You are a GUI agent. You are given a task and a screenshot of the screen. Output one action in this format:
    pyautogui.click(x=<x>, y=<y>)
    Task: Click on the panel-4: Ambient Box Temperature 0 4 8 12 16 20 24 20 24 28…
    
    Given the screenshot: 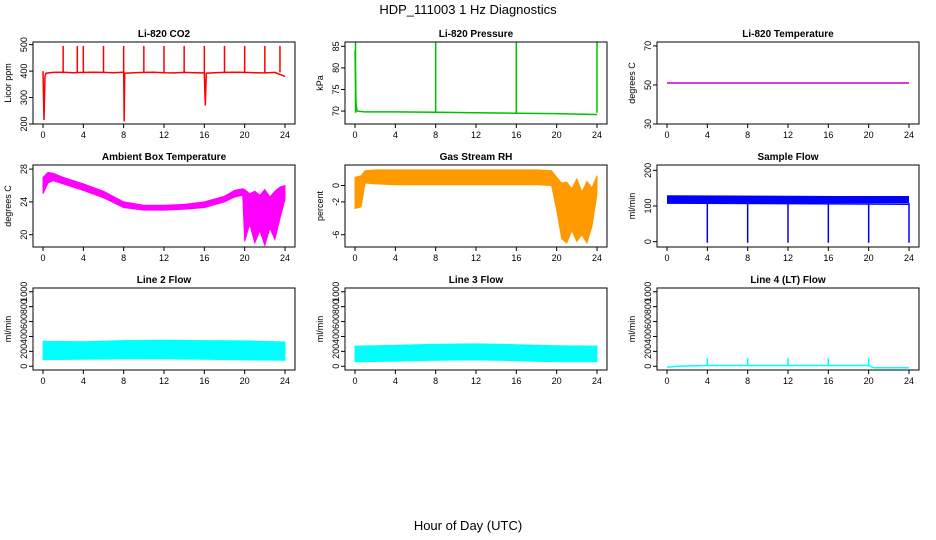 What is the action you would take?
    pyautogui.click(x=149, y=207)
    